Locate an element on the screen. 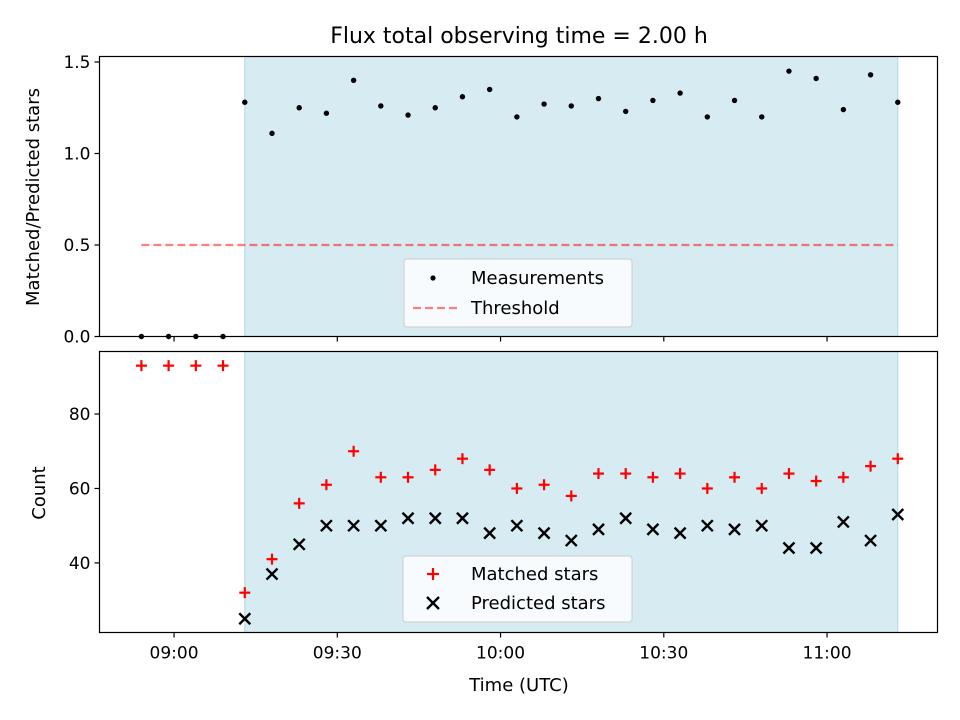  top-legend: Measurements Threshold is located at coordinates (518, 293).